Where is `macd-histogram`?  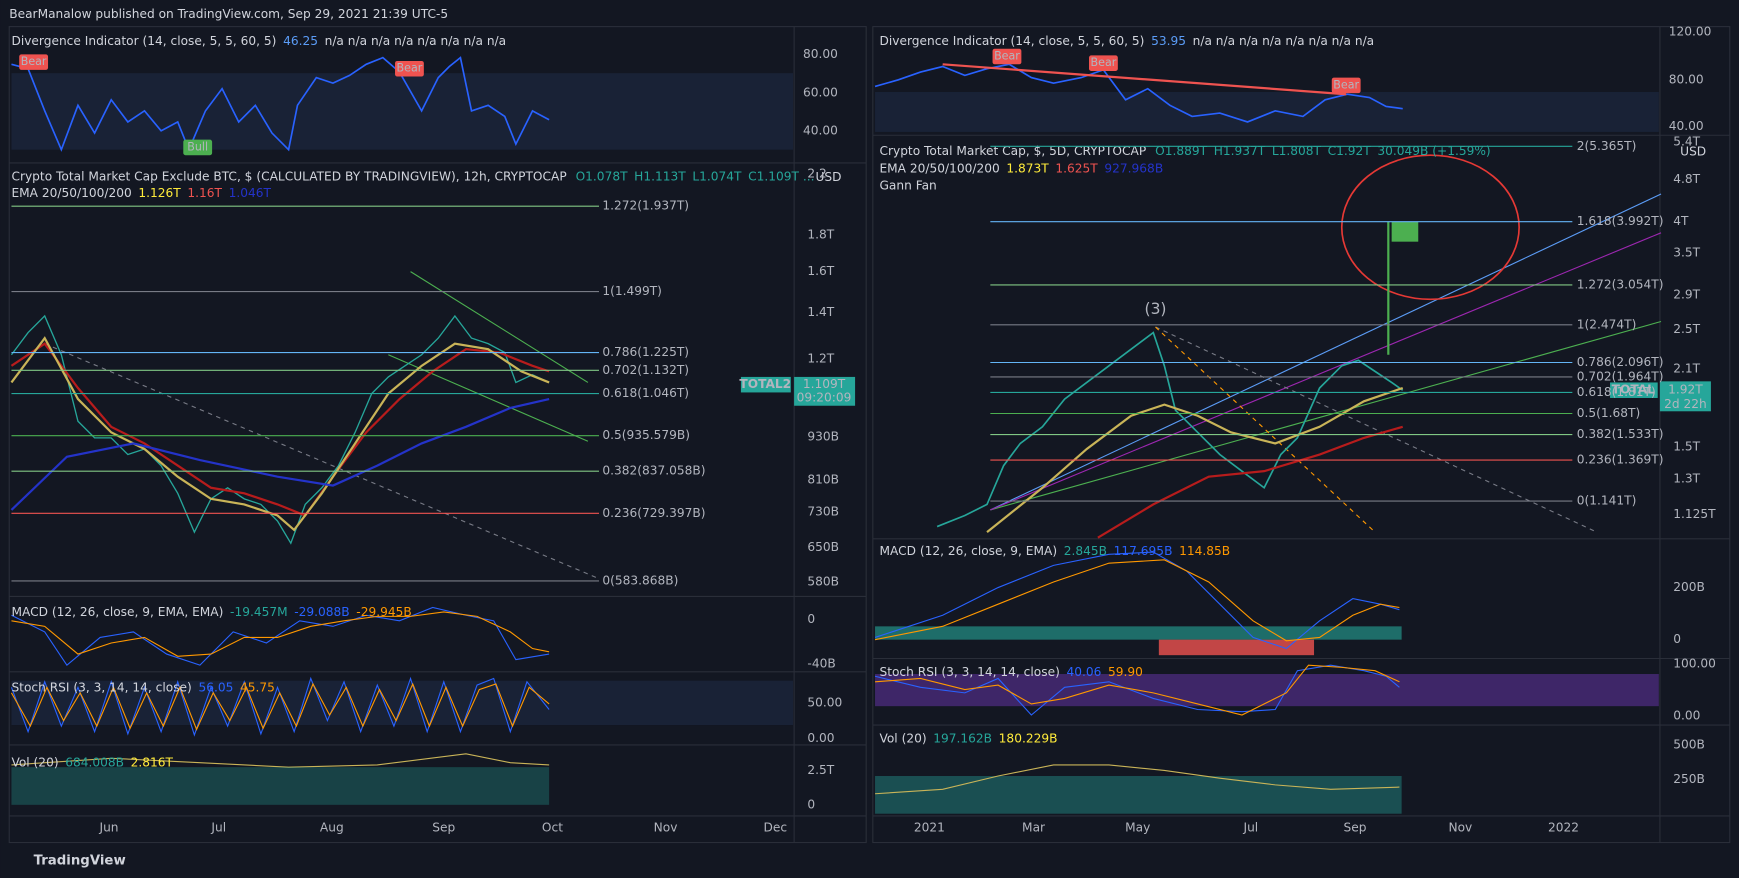
macd-histogram is located at coordinates (1138, 633).